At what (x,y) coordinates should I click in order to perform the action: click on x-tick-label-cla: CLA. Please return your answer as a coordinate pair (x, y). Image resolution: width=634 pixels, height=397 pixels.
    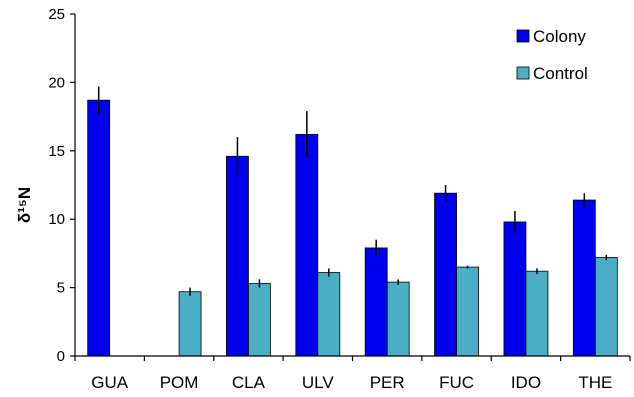
    Looking at the image, I should click on (249, 382).